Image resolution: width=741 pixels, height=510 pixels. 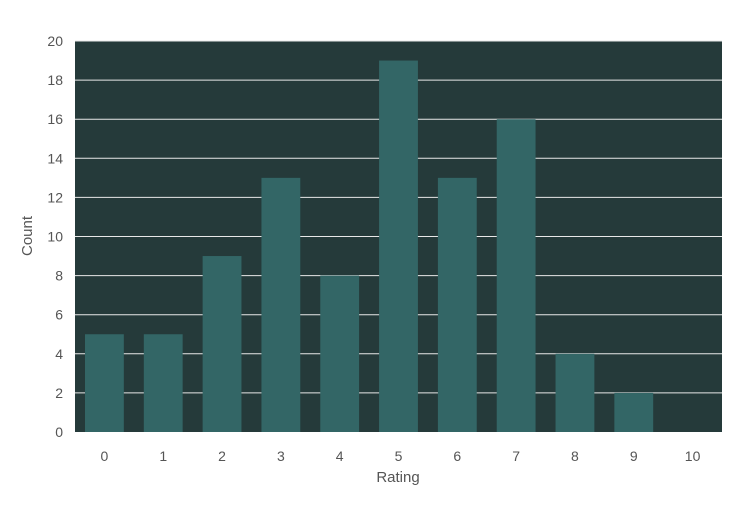 What do you see at coordinates (27, 235) in the screenshot?
I see `y-axis-label: Count` at bounding box center [27, 235].